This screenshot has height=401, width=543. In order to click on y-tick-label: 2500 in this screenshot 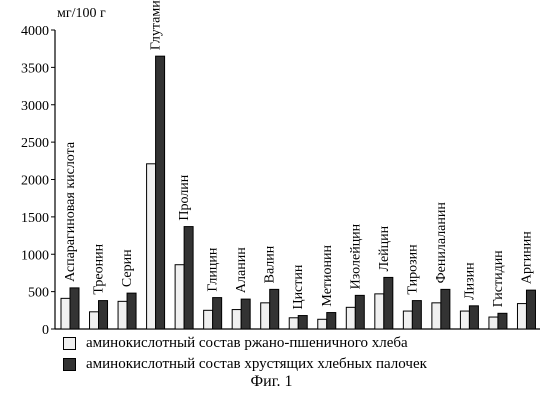, I will do `click(35, 143)`.